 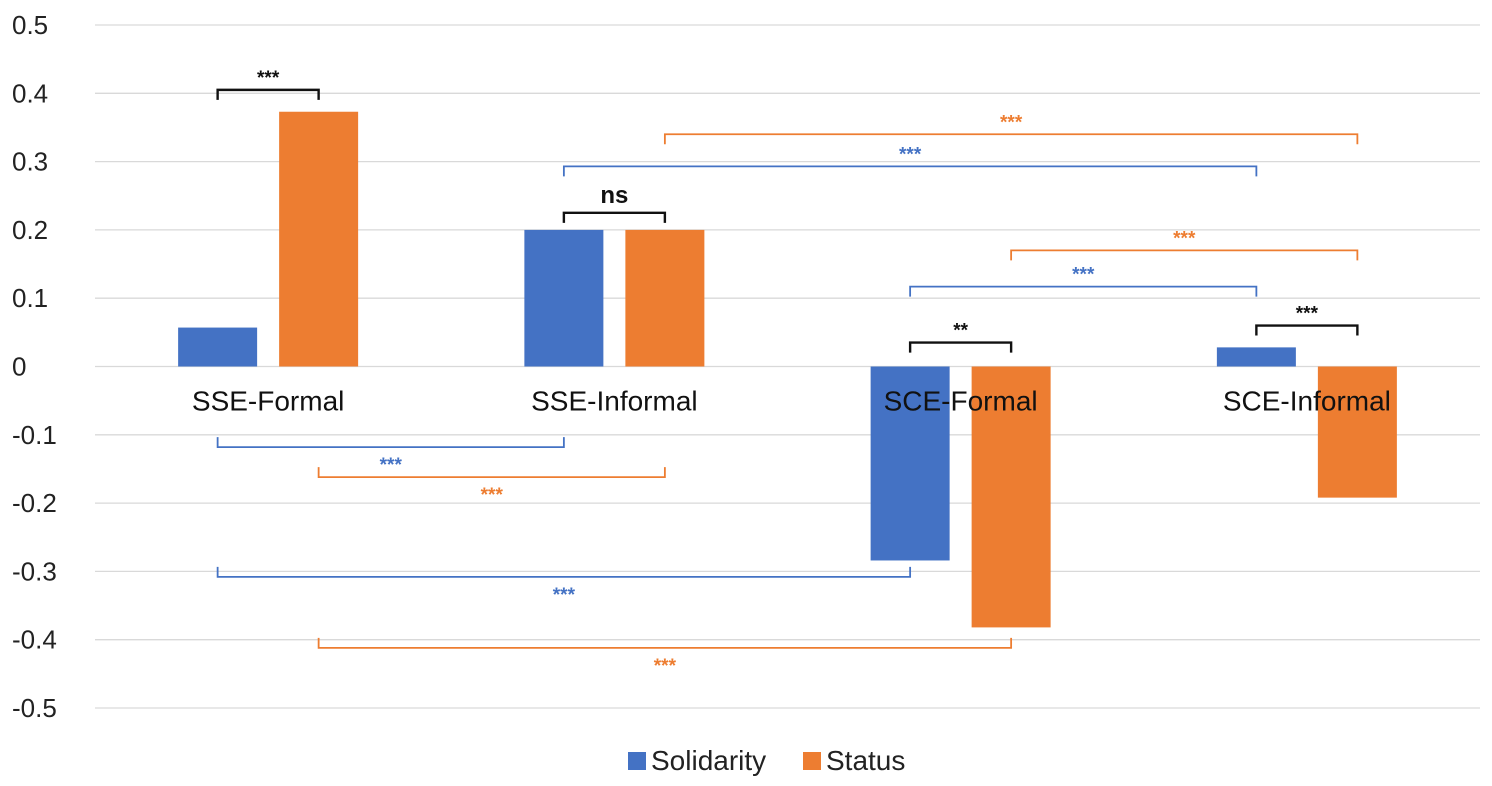 I want to click on legend-label-status: Status, so click(x=865, y=760).